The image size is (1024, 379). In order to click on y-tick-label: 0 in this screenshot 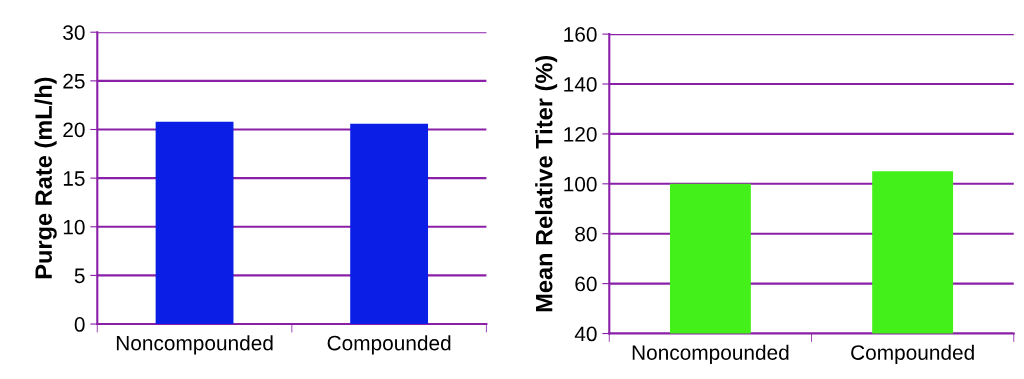, I will do `click(79, 324)`.